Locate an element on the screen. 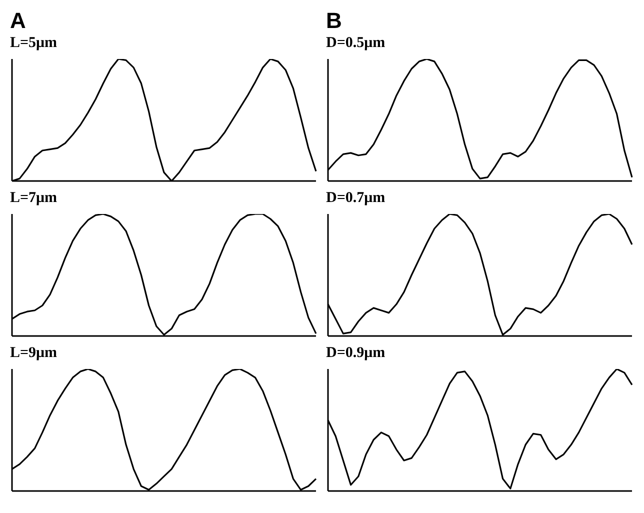 This screenshot has height=513, width=644. chart-title: D=0.7μm is located at coordinates (355, 198).